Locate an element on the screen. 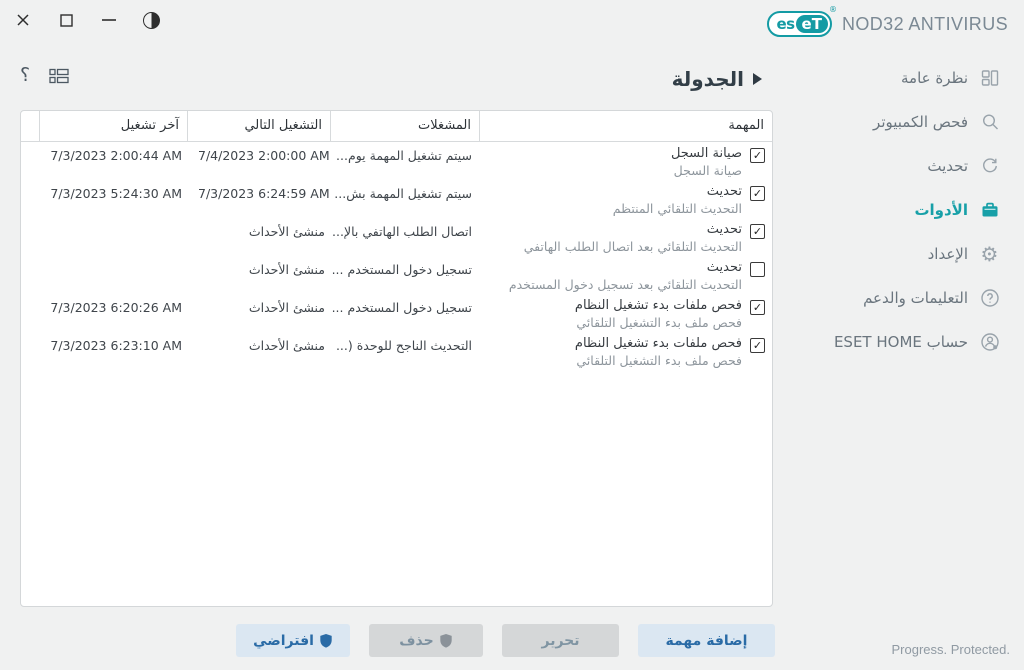 This screenshot has height=670, width=1024. sidebar-item-tools: الأدوات is located at coordinates (924, 210).